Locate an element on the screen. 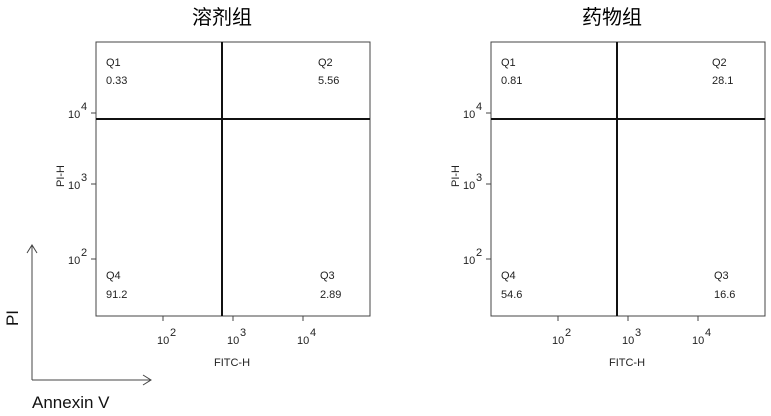  side-axes: PI Annexin V is located at coordinates (77, 328).